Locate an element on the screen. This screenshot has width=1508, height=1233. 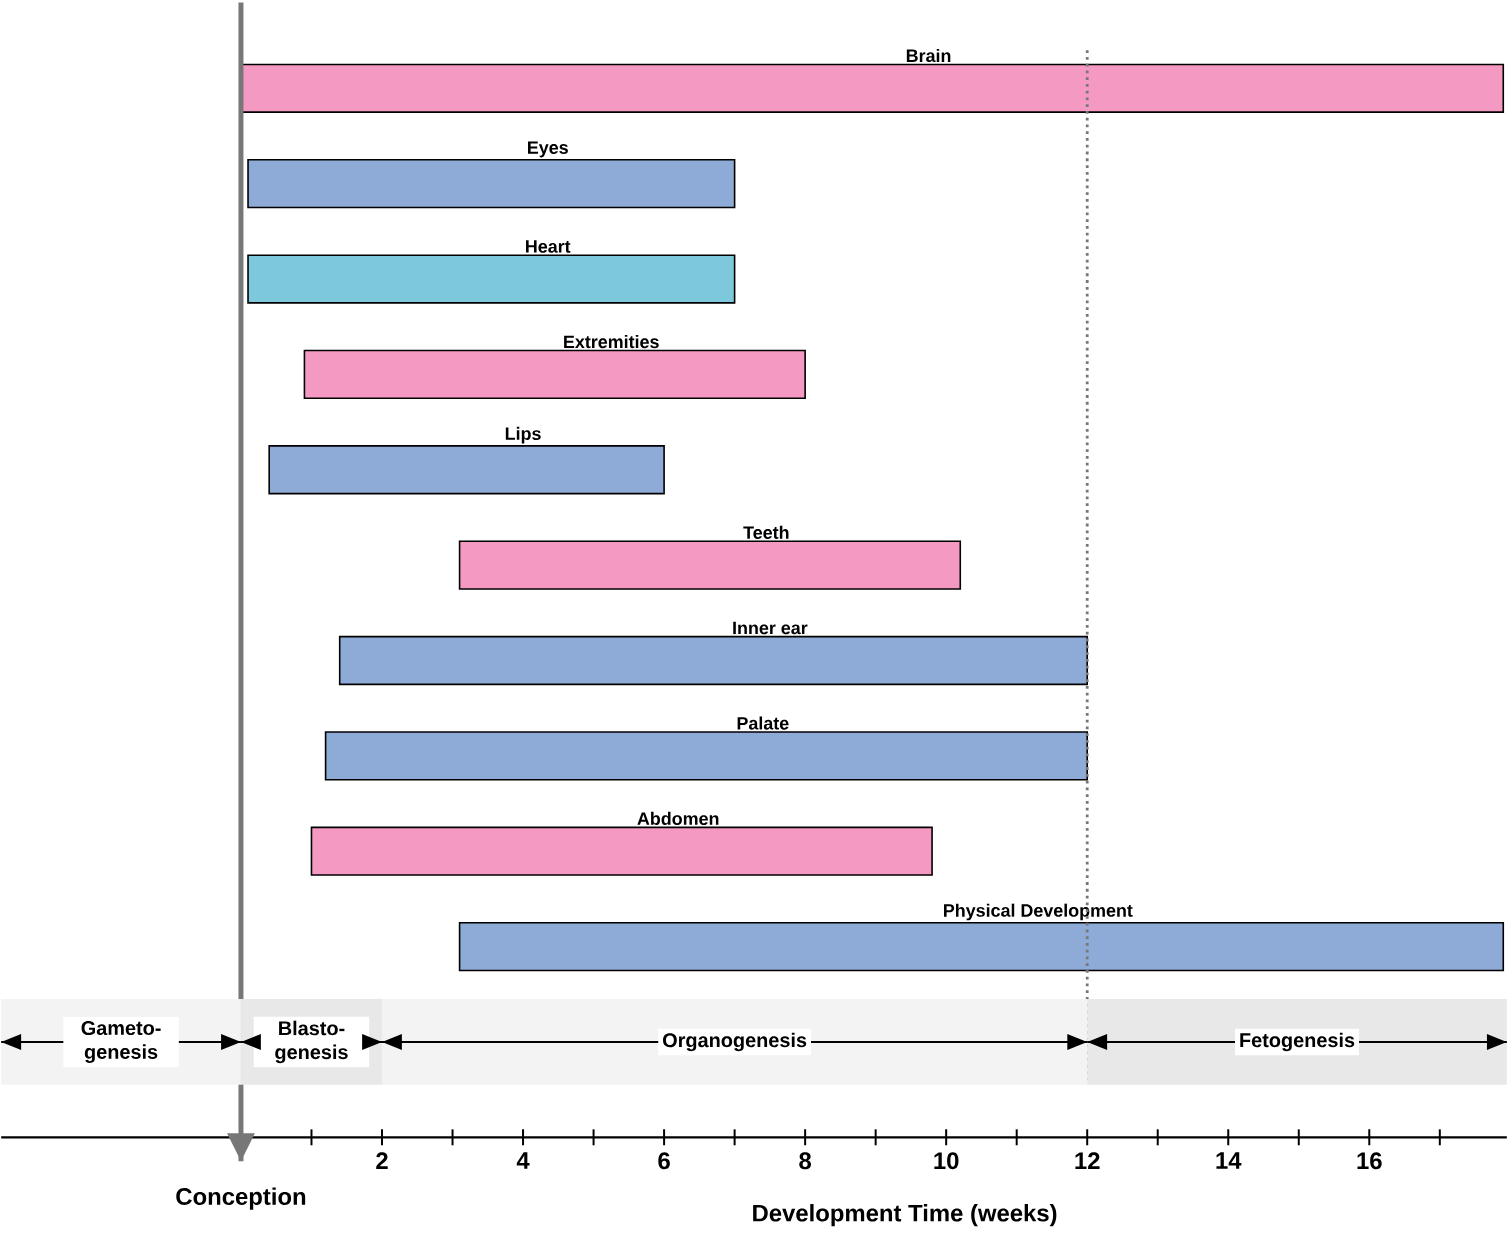
y-tick-label: Abdomen is located at coordinates (678, 818).